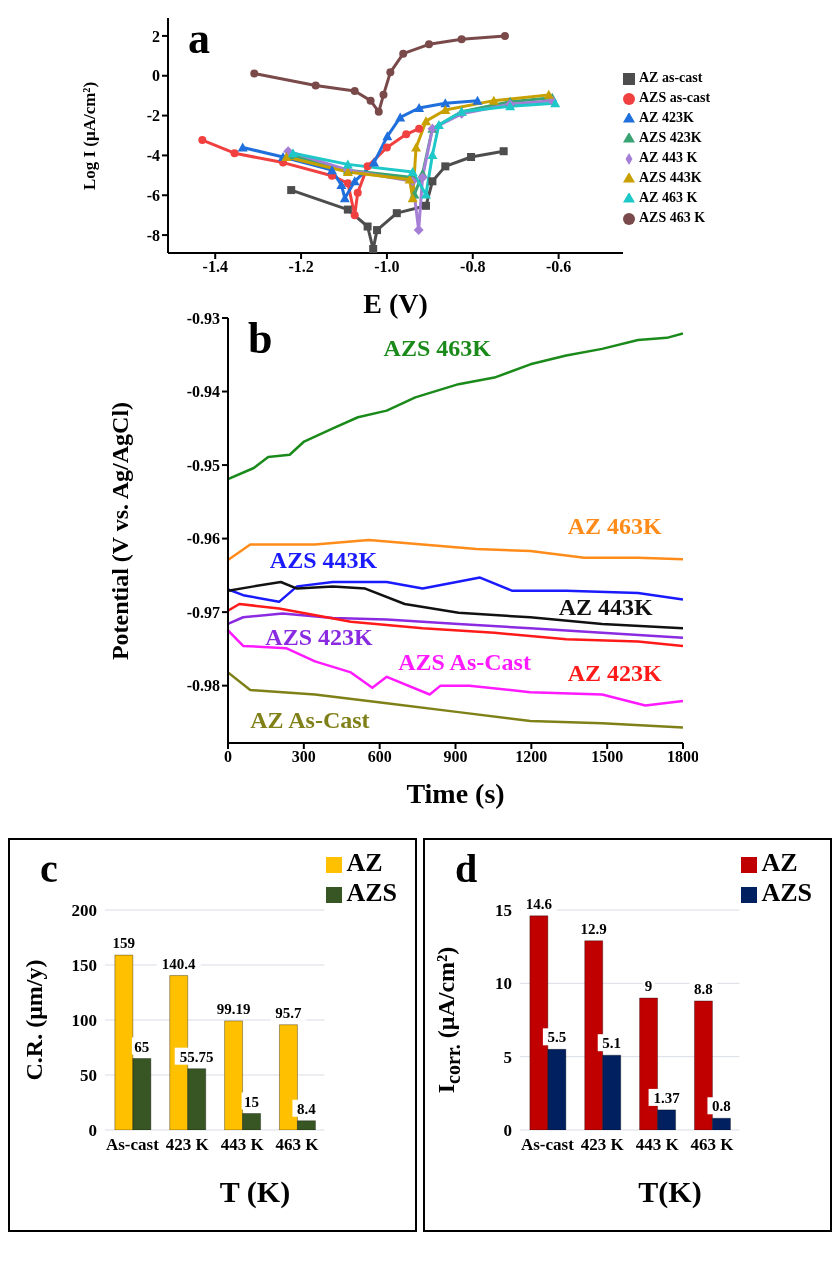 The height and width of the screenshot is (1261, 835). I want to click on data-label: 55.75, so click(196, 1056).